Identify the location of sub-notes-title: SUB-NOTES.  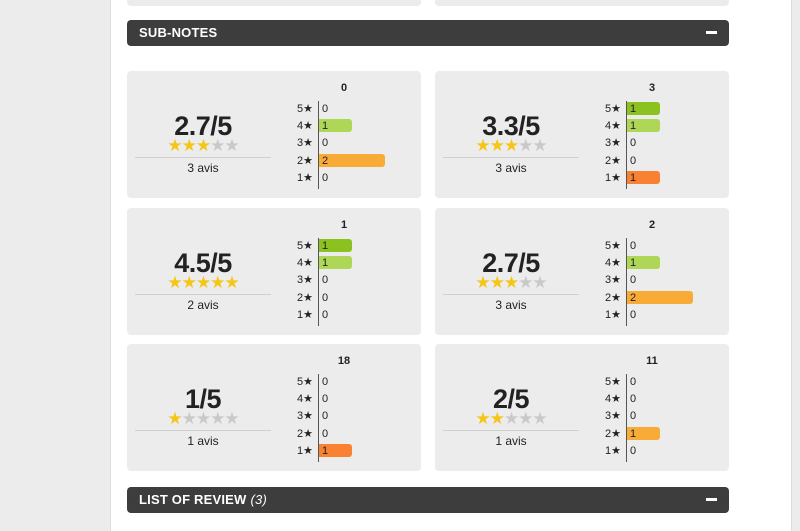
(178, 32).